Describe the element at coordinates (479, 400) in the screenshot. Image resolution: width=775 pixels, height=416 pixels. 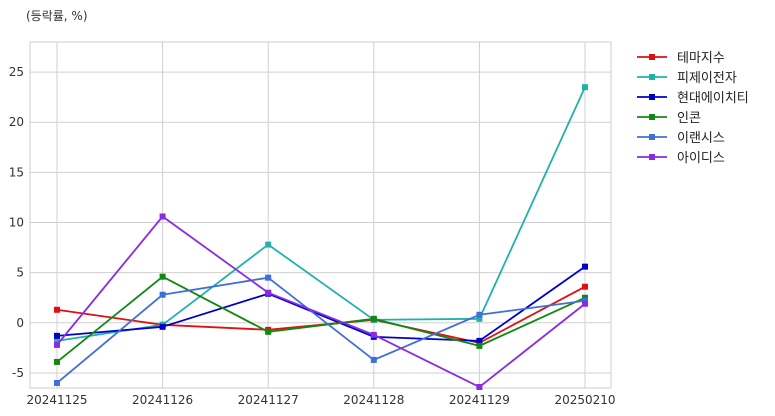
I see `x-tick-label: 20241129` at that location.